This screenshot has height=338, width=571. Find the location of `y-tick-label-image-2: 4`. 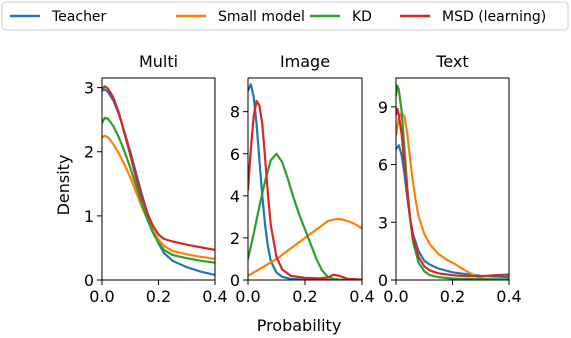

y-tick-label-image-2: 4 is located at coordinates (235, 196).